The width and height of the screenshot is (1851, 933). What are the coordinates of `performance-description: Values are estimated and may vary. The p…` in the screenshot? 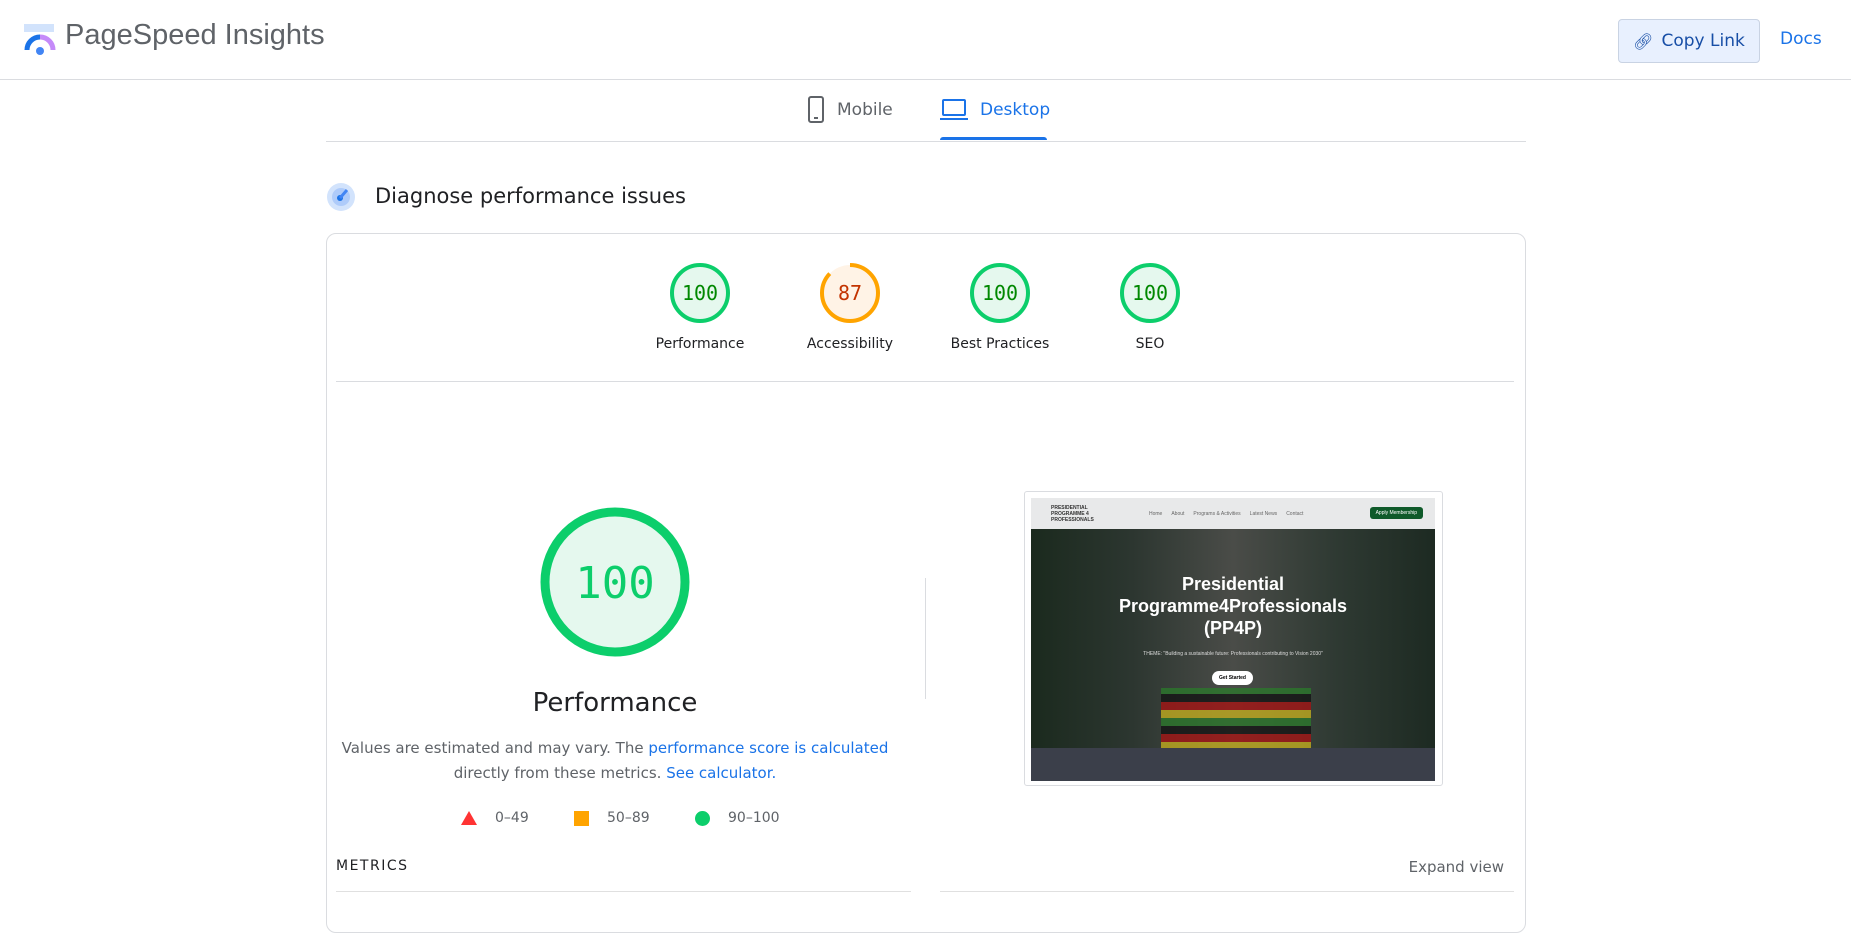 It's located at (615, 761).